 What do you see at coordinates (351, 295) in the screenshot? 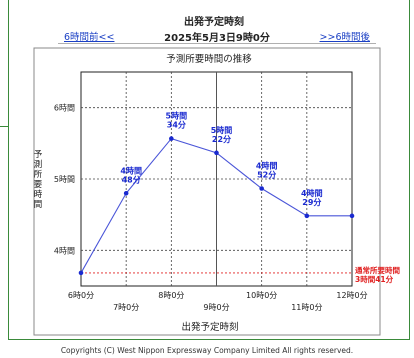
I see `x-tick-label: 12時0分` at bounding box center [351, 295].